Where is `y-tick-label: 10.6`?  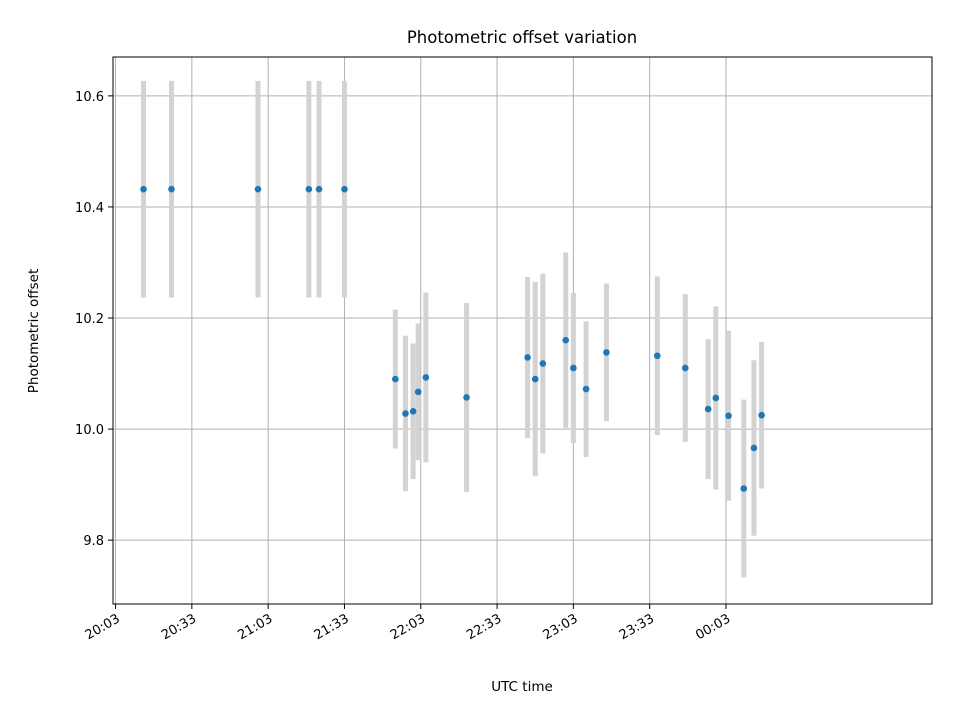
y-tick-label: 10.6 is located at coordinates (89, 97).